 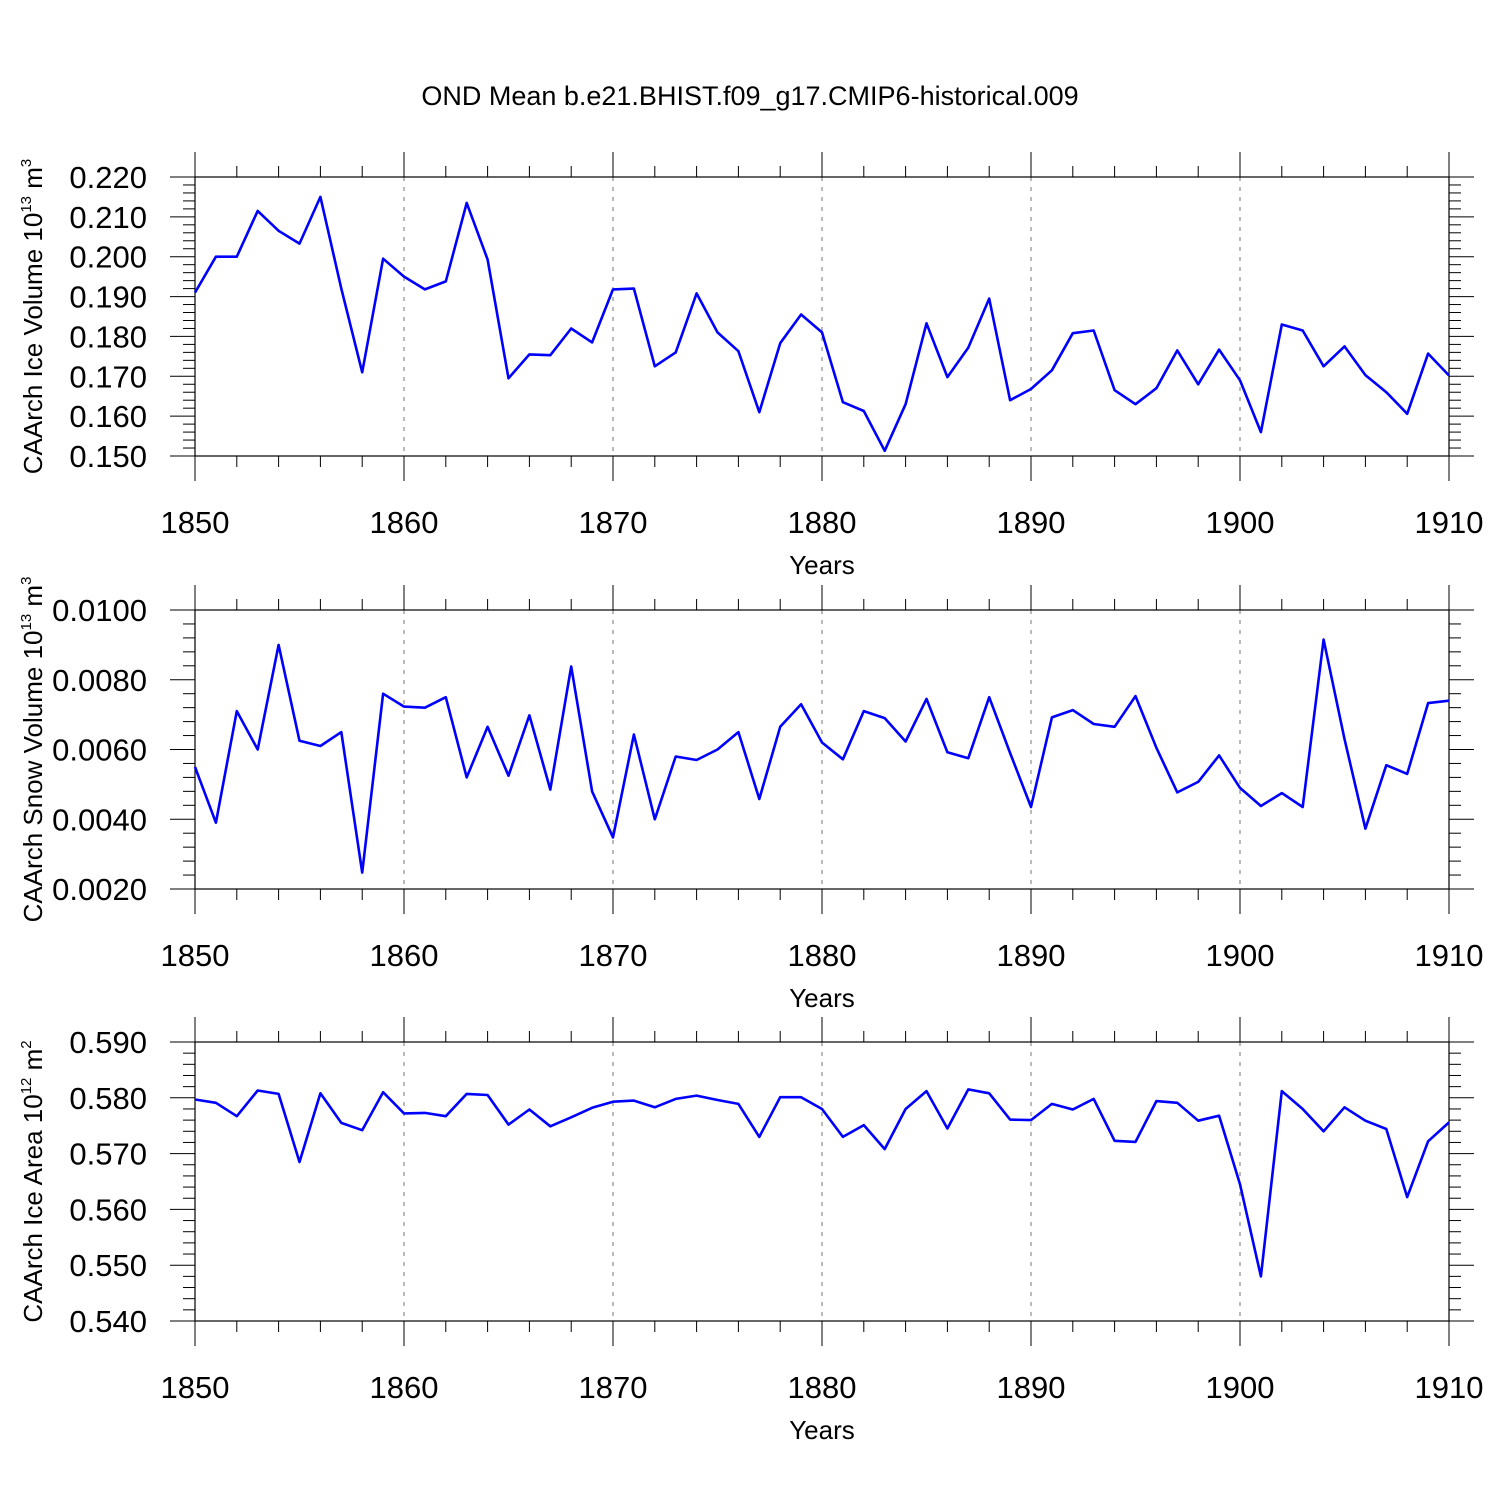 What do you see at coordinates (108, 456) in the screenshot?
I see `y-tick-label: 0.150` at bounding box center [108, 456].